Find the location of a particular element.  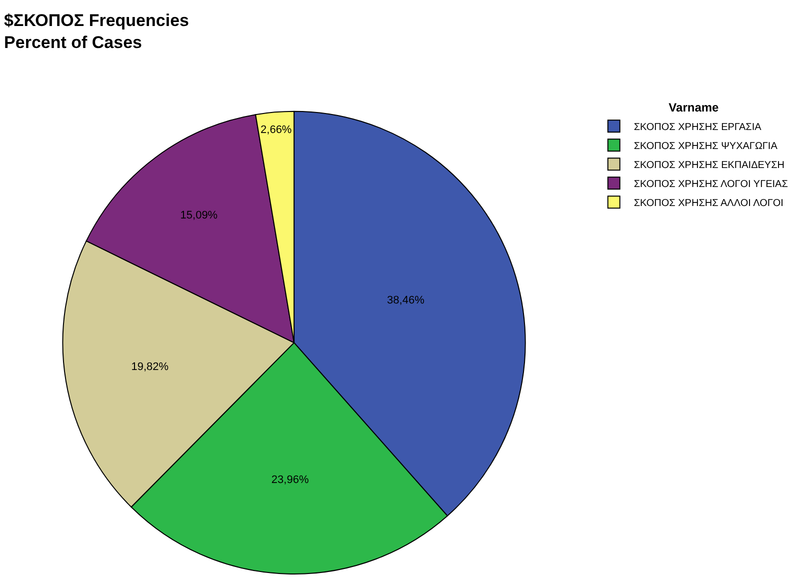

data-label: 19,82% is located at coordinates (150, 367).